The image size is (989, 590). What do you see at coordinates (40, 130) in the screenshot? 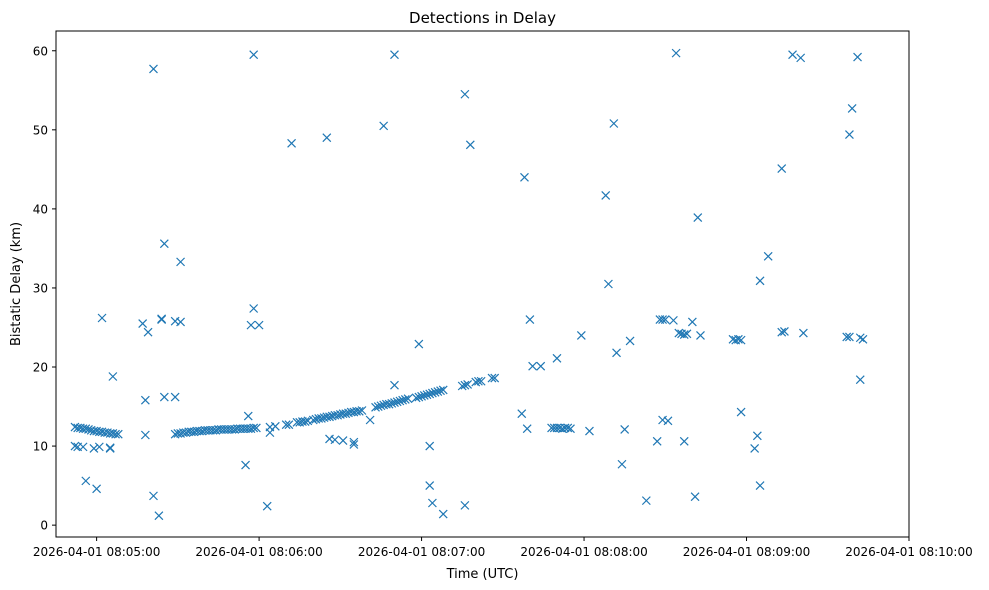
I see `y-tick-label: 50` at bounding box center [40, 130].